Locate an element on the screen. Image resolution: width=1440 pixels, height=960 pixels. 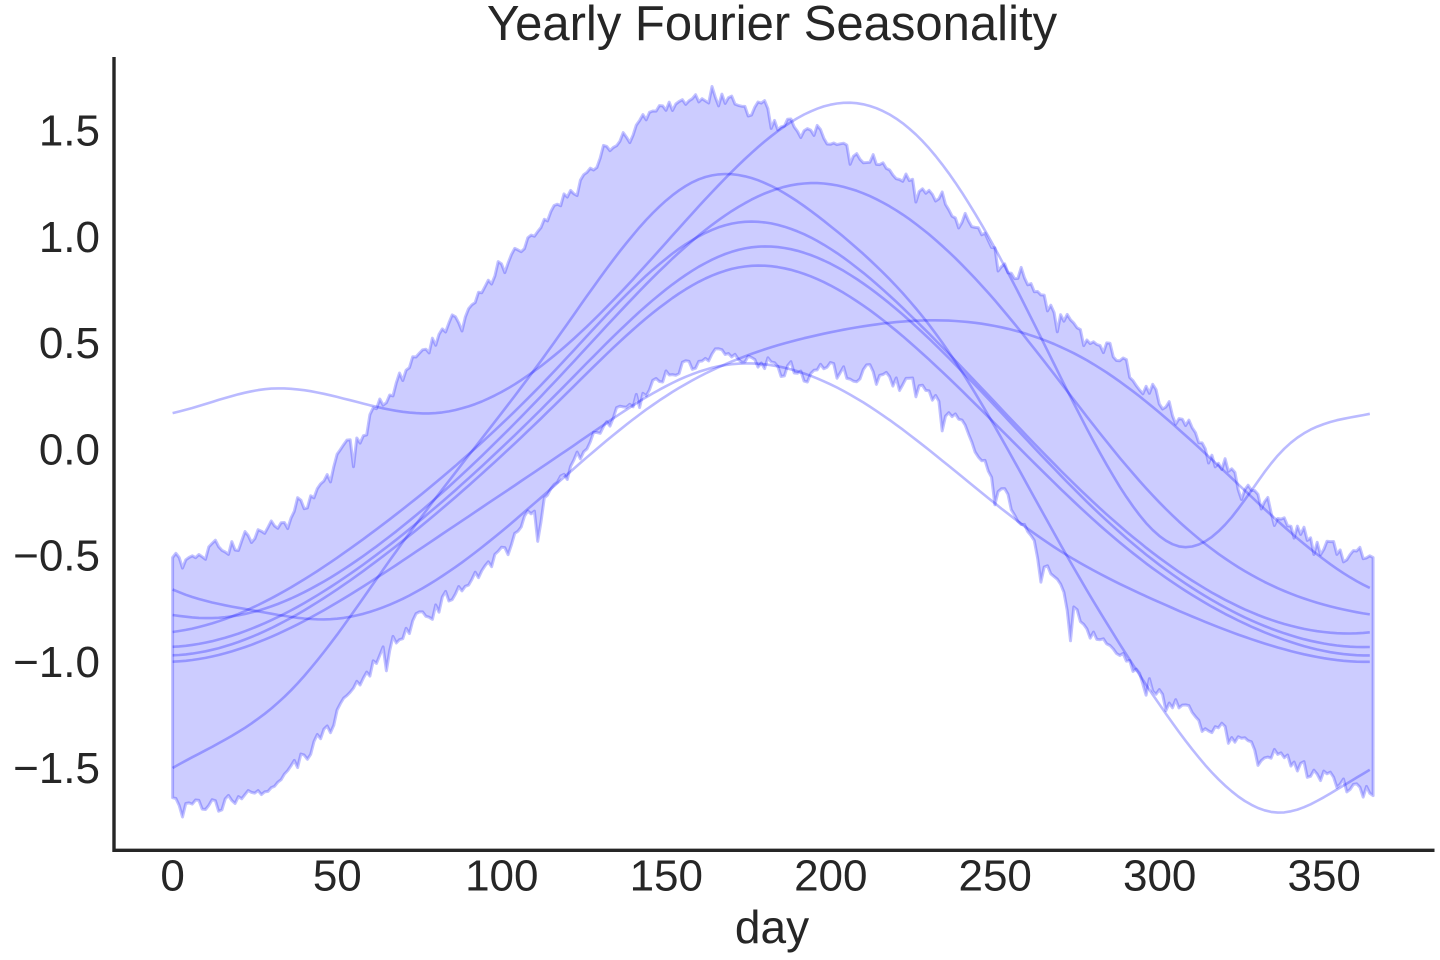
svg-text: 350 is located at coordinates (1323, 876).